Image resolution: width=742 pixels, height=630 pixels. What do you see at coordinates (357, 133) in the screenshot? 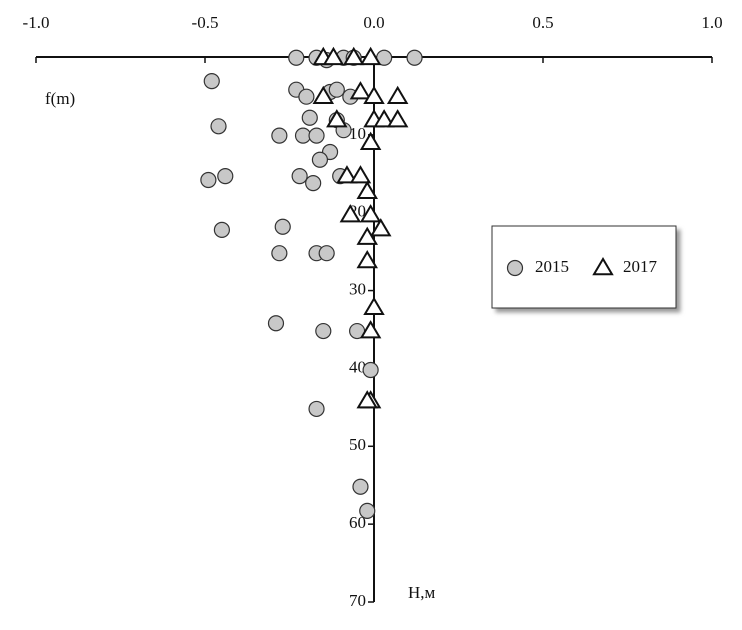
I see `y-tick-label: 10` at bounding box center [357, 133].